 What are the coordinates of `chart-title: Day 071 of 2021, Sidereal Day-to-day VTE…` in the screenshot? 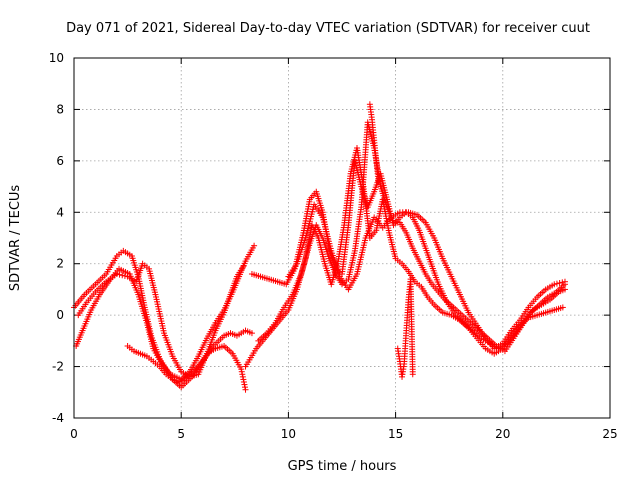 It's located at (328, 28).